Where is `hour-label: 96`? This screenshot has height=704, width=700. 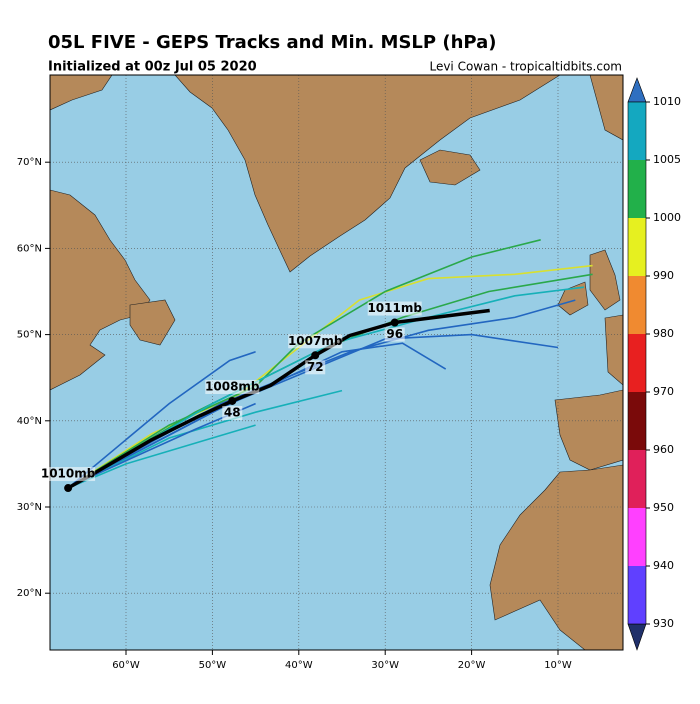
hour-label: 96 is located at coordinates (394, 334).